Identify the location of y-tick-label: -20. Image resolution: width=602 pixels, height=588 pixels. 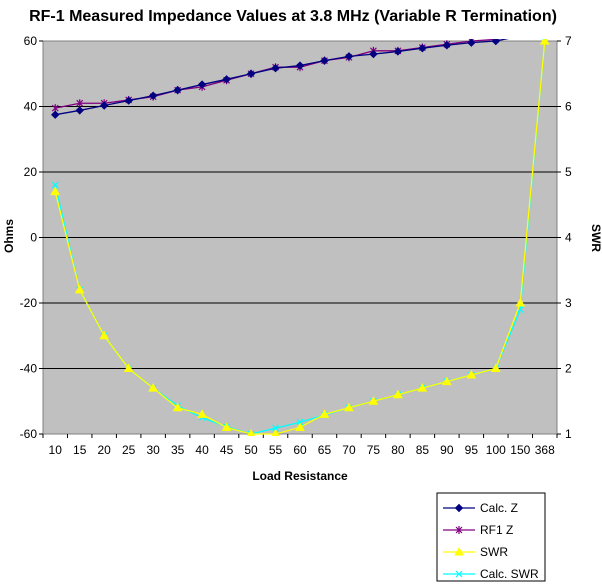
(29, 303).